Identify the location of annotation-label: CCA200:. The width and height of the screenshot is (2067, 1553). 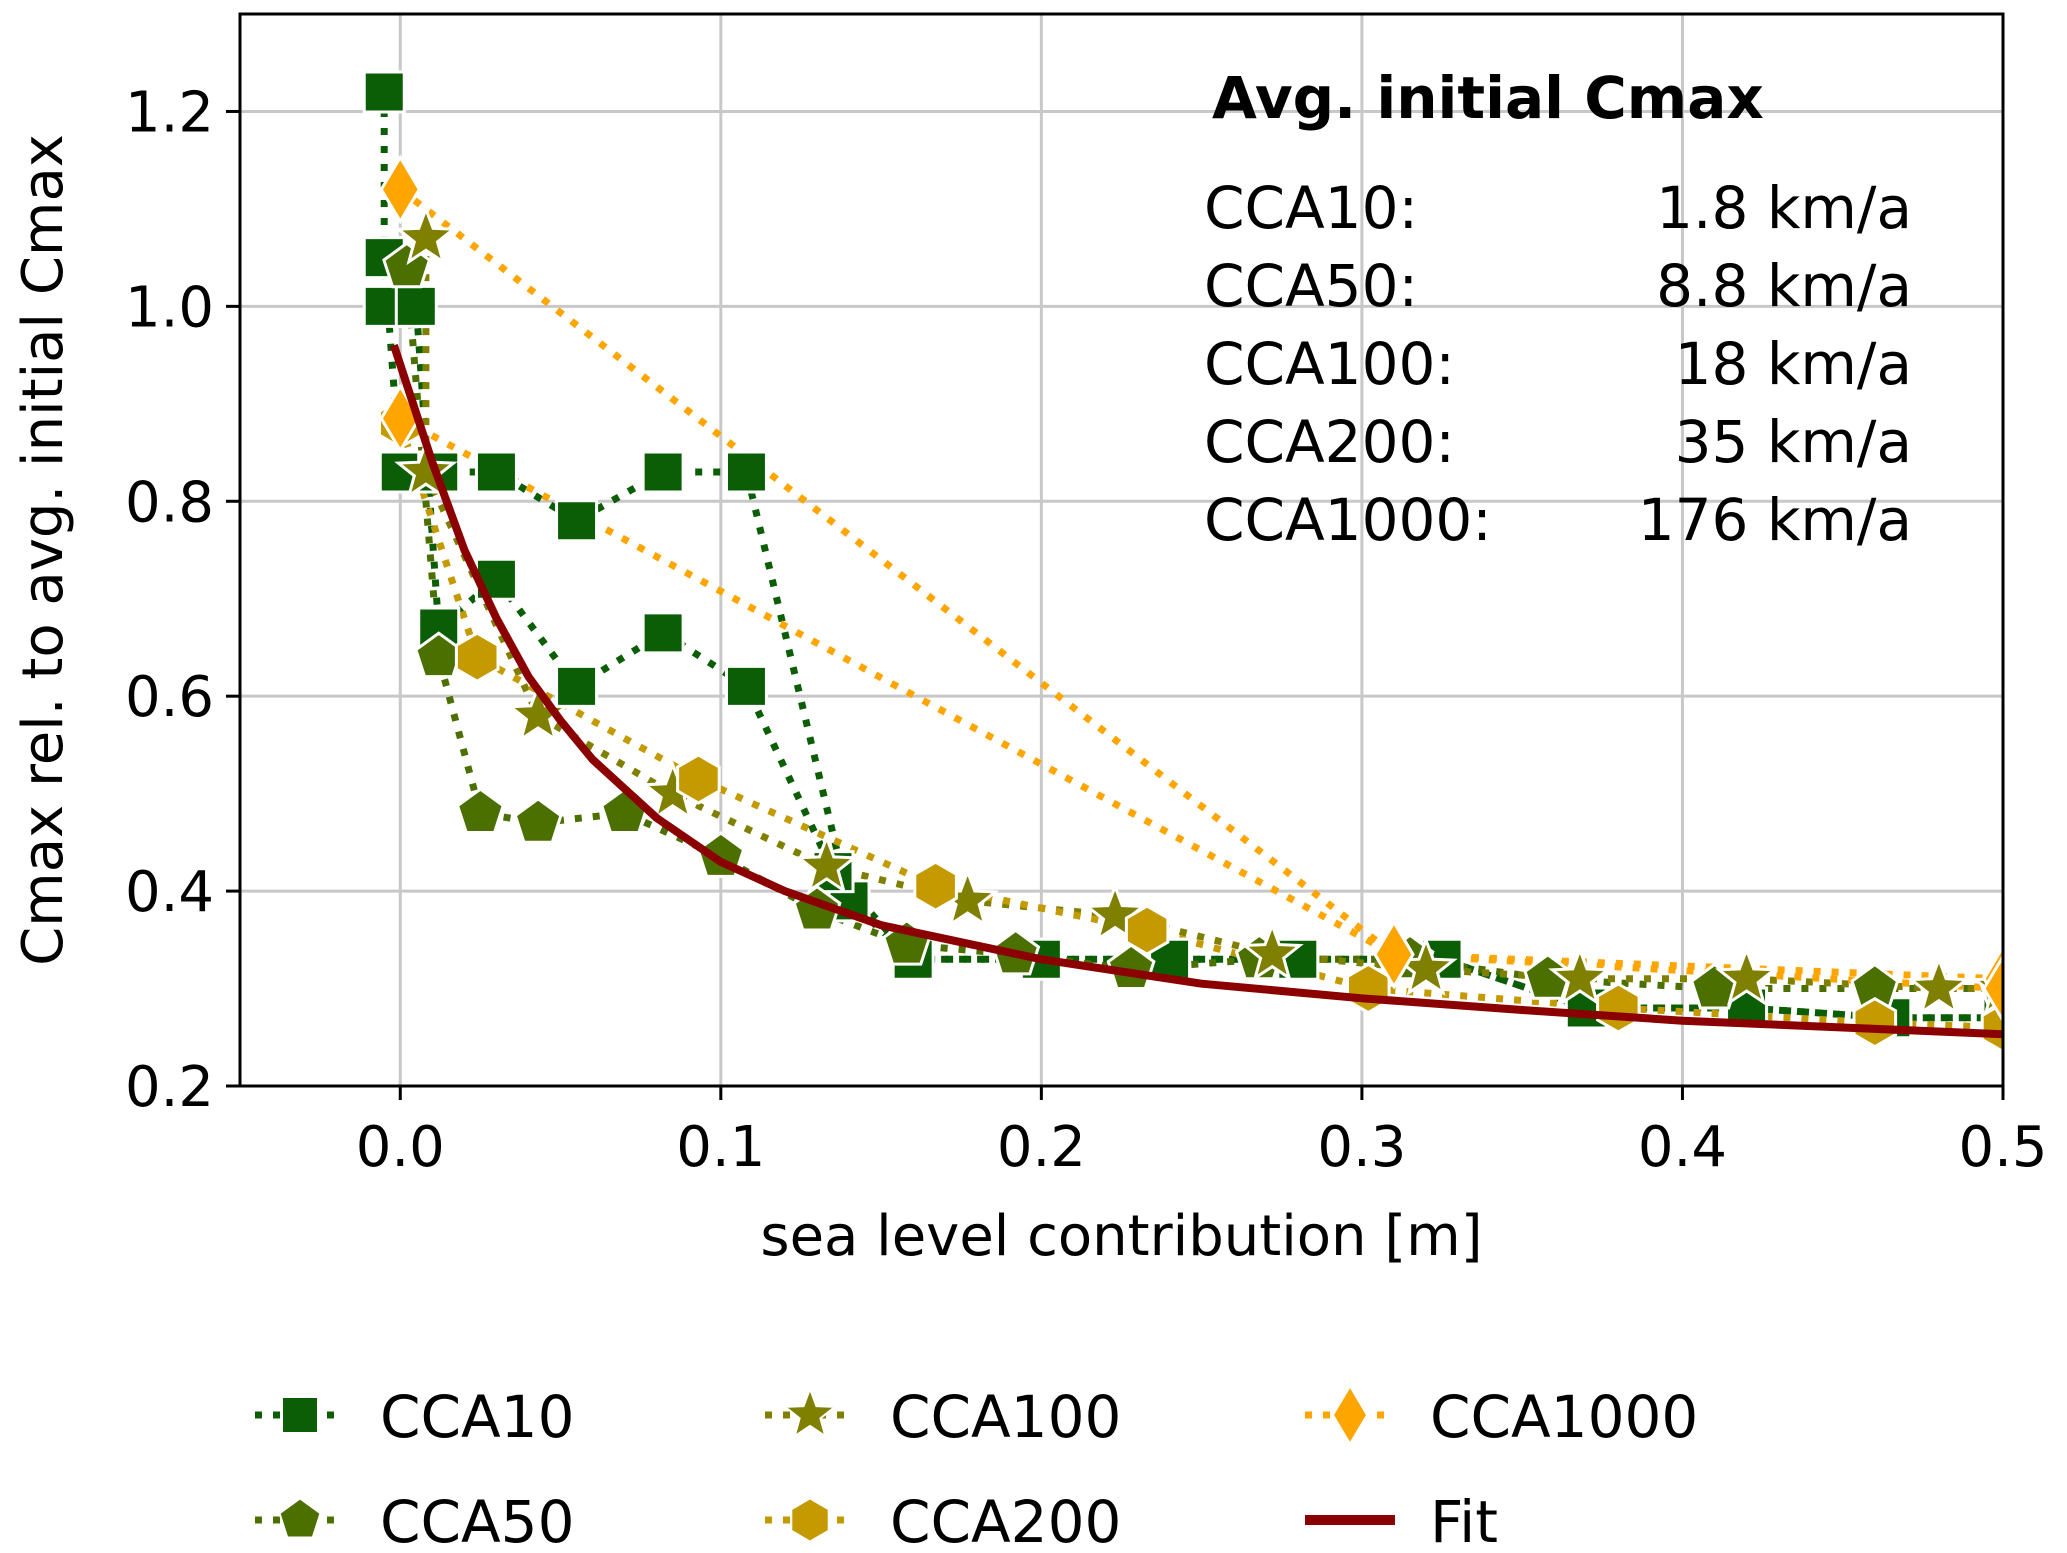
(1329, 442).